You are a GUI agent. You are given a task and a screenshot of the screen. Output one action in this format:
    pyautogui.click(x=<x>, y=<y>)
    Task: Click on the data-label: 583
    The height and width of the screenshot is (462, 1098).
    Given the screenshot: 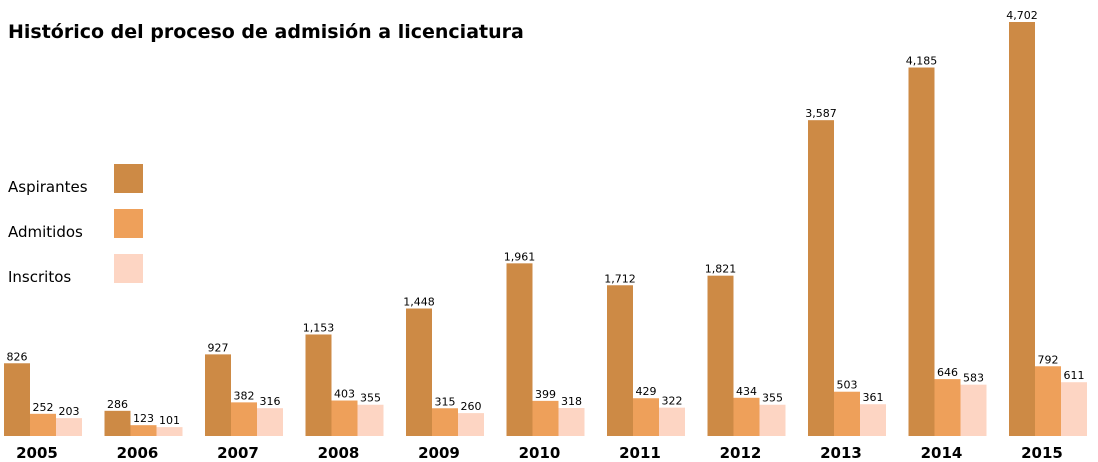 What is the action you would take?
    pyautogui.click(x=973, y=378)
    